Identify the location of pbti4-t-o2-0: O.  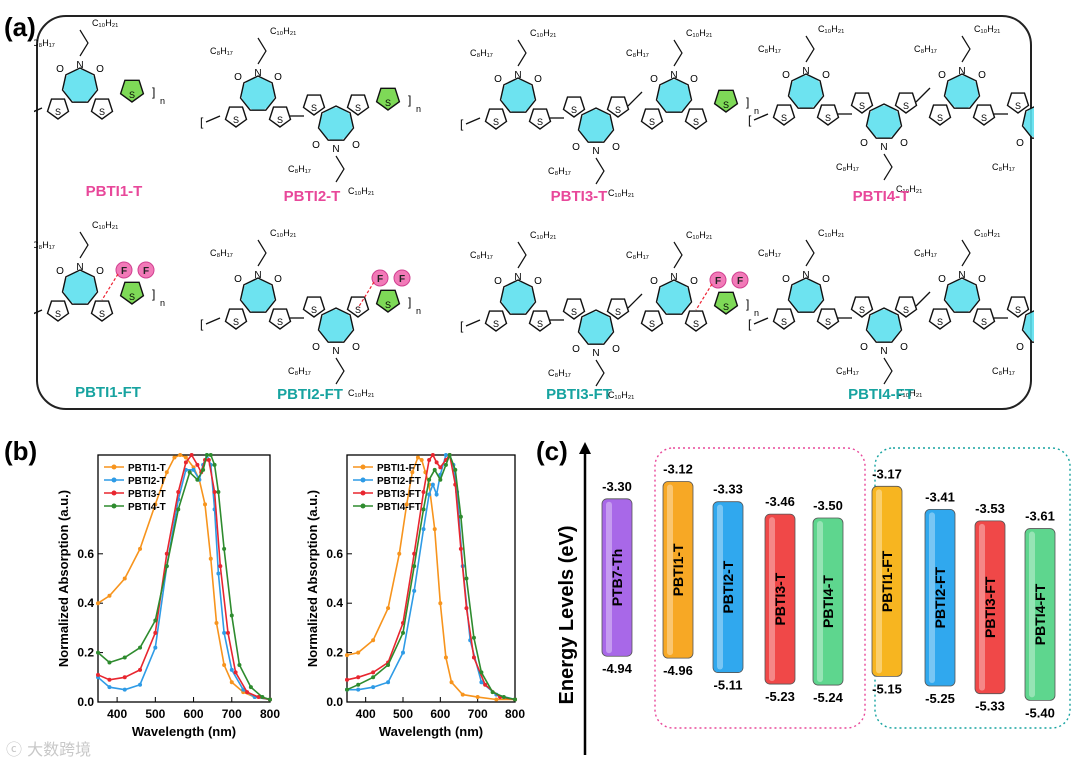
(826, 75).